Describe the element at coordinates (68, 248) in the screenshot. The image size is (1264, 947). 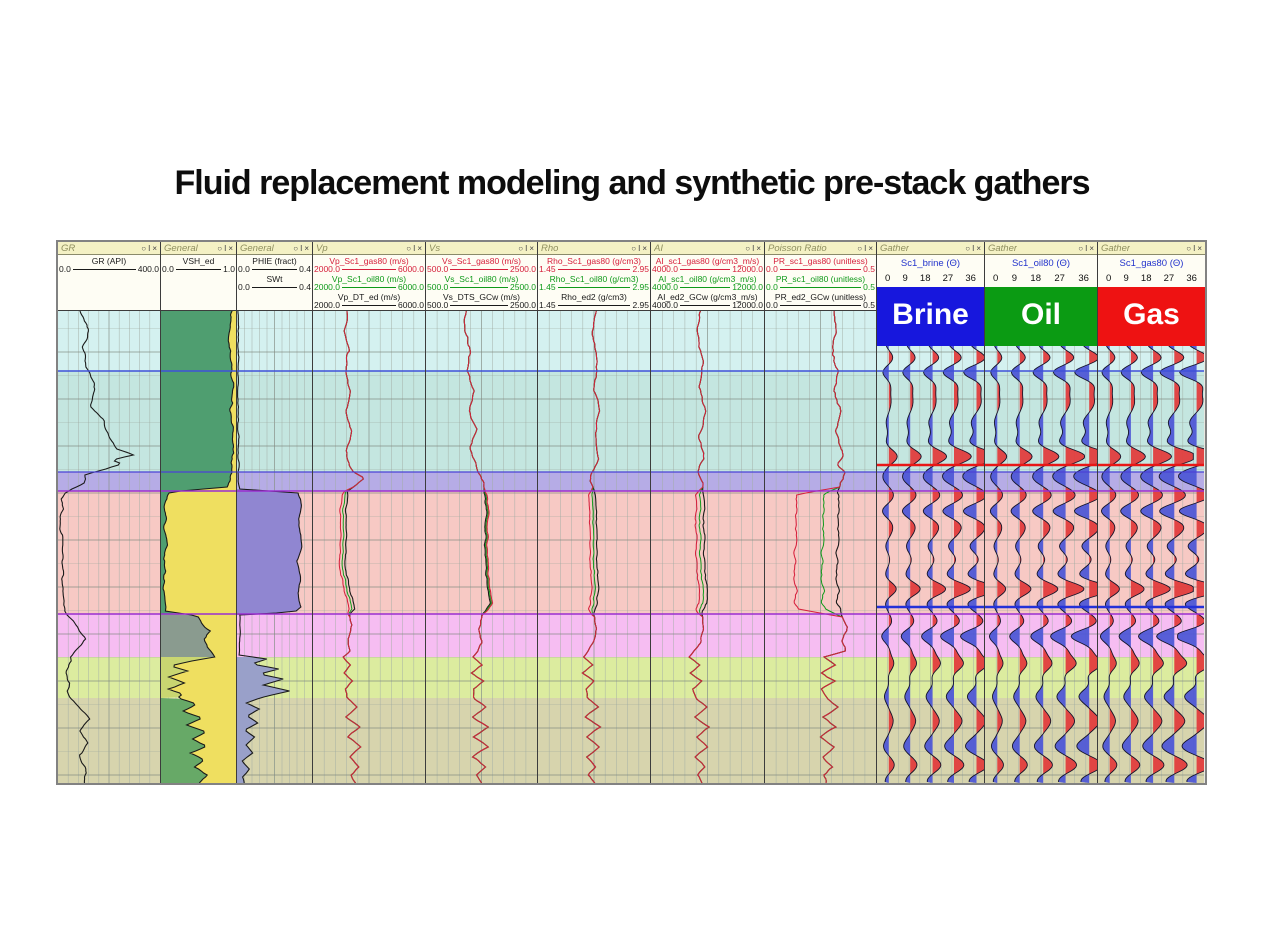
I see `track-title: GR` at that location.